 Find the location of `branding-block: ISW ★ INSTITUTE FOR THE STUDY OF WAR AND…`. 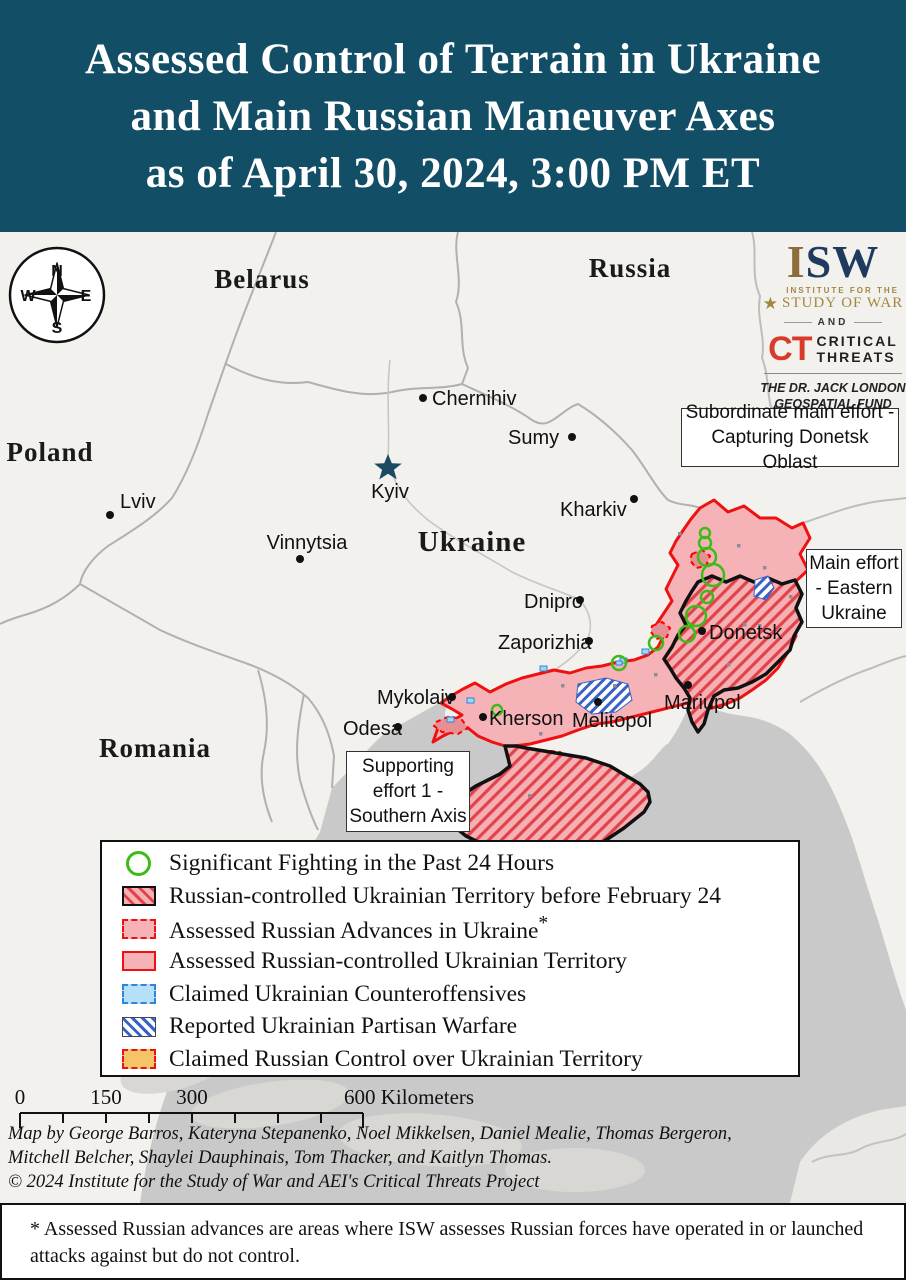

branding-block: ISW ★ INSTITUTE FOR THE STUDY OF WAR AND… is located at coordinates (833, 325).